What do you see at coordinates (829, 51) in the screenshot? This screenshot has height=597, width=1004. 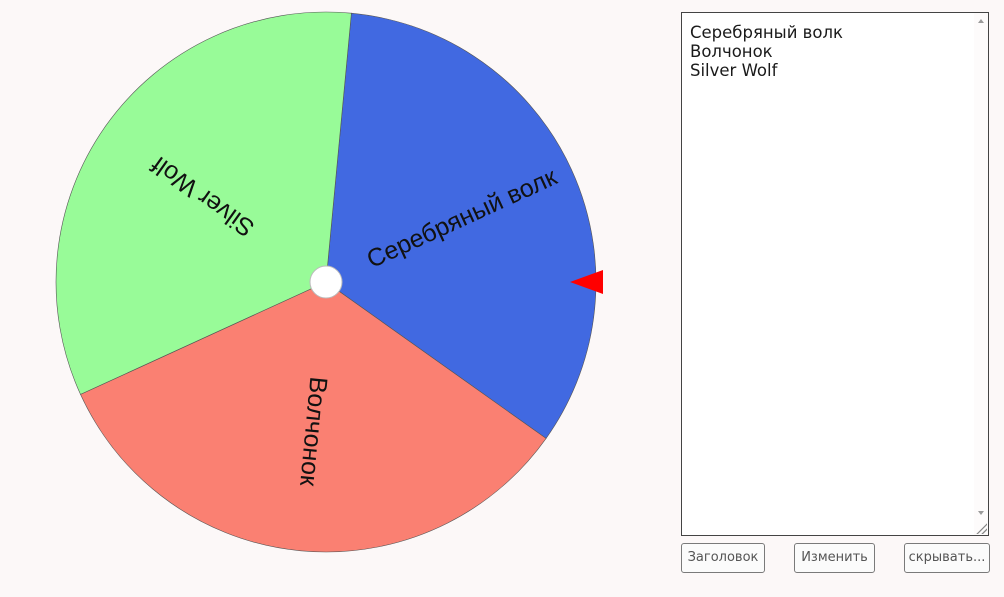 I see `entries-text: Серебряный волк Волчонок Silver Wolf` at bounding box center [829, 51].